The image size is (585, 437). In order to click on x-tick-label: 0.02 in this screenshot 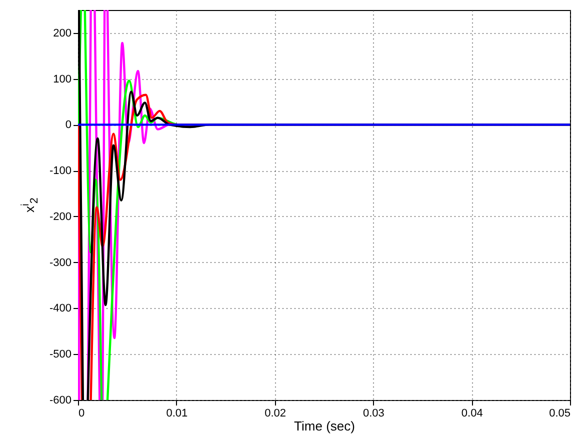, I will do `click(275, 414)`.